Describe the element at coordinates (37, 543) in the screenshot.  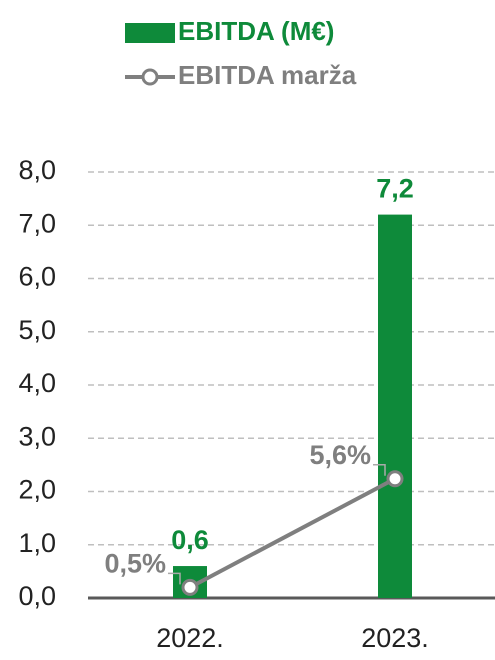
I see `y-tick-label: 1,0` at that location.